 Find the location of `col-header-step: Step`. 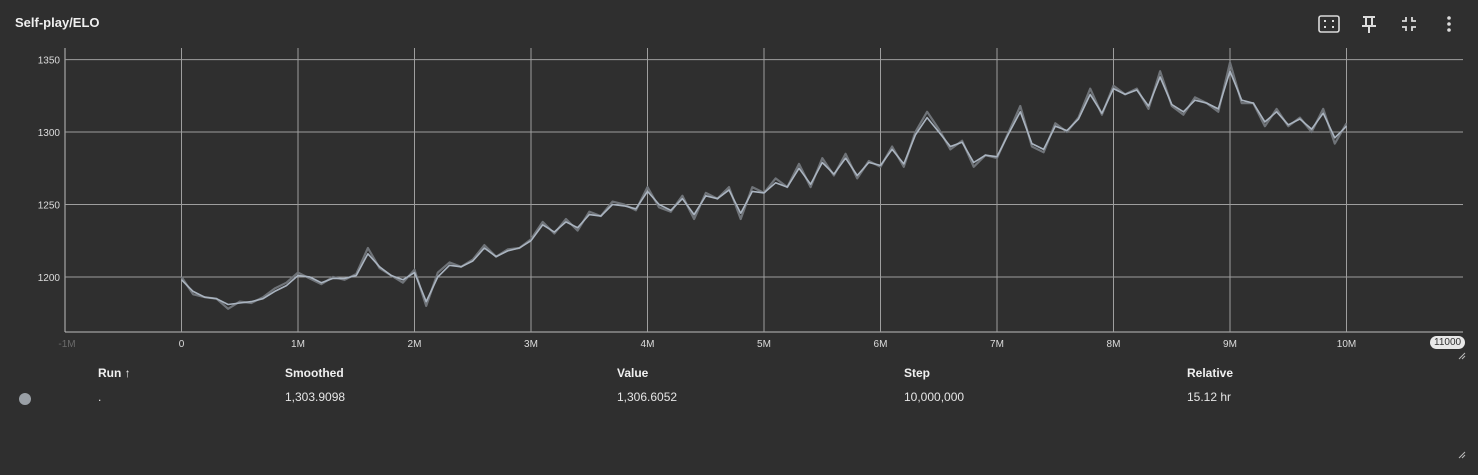

col-header-step: Step is located at coordinates (917, 373).